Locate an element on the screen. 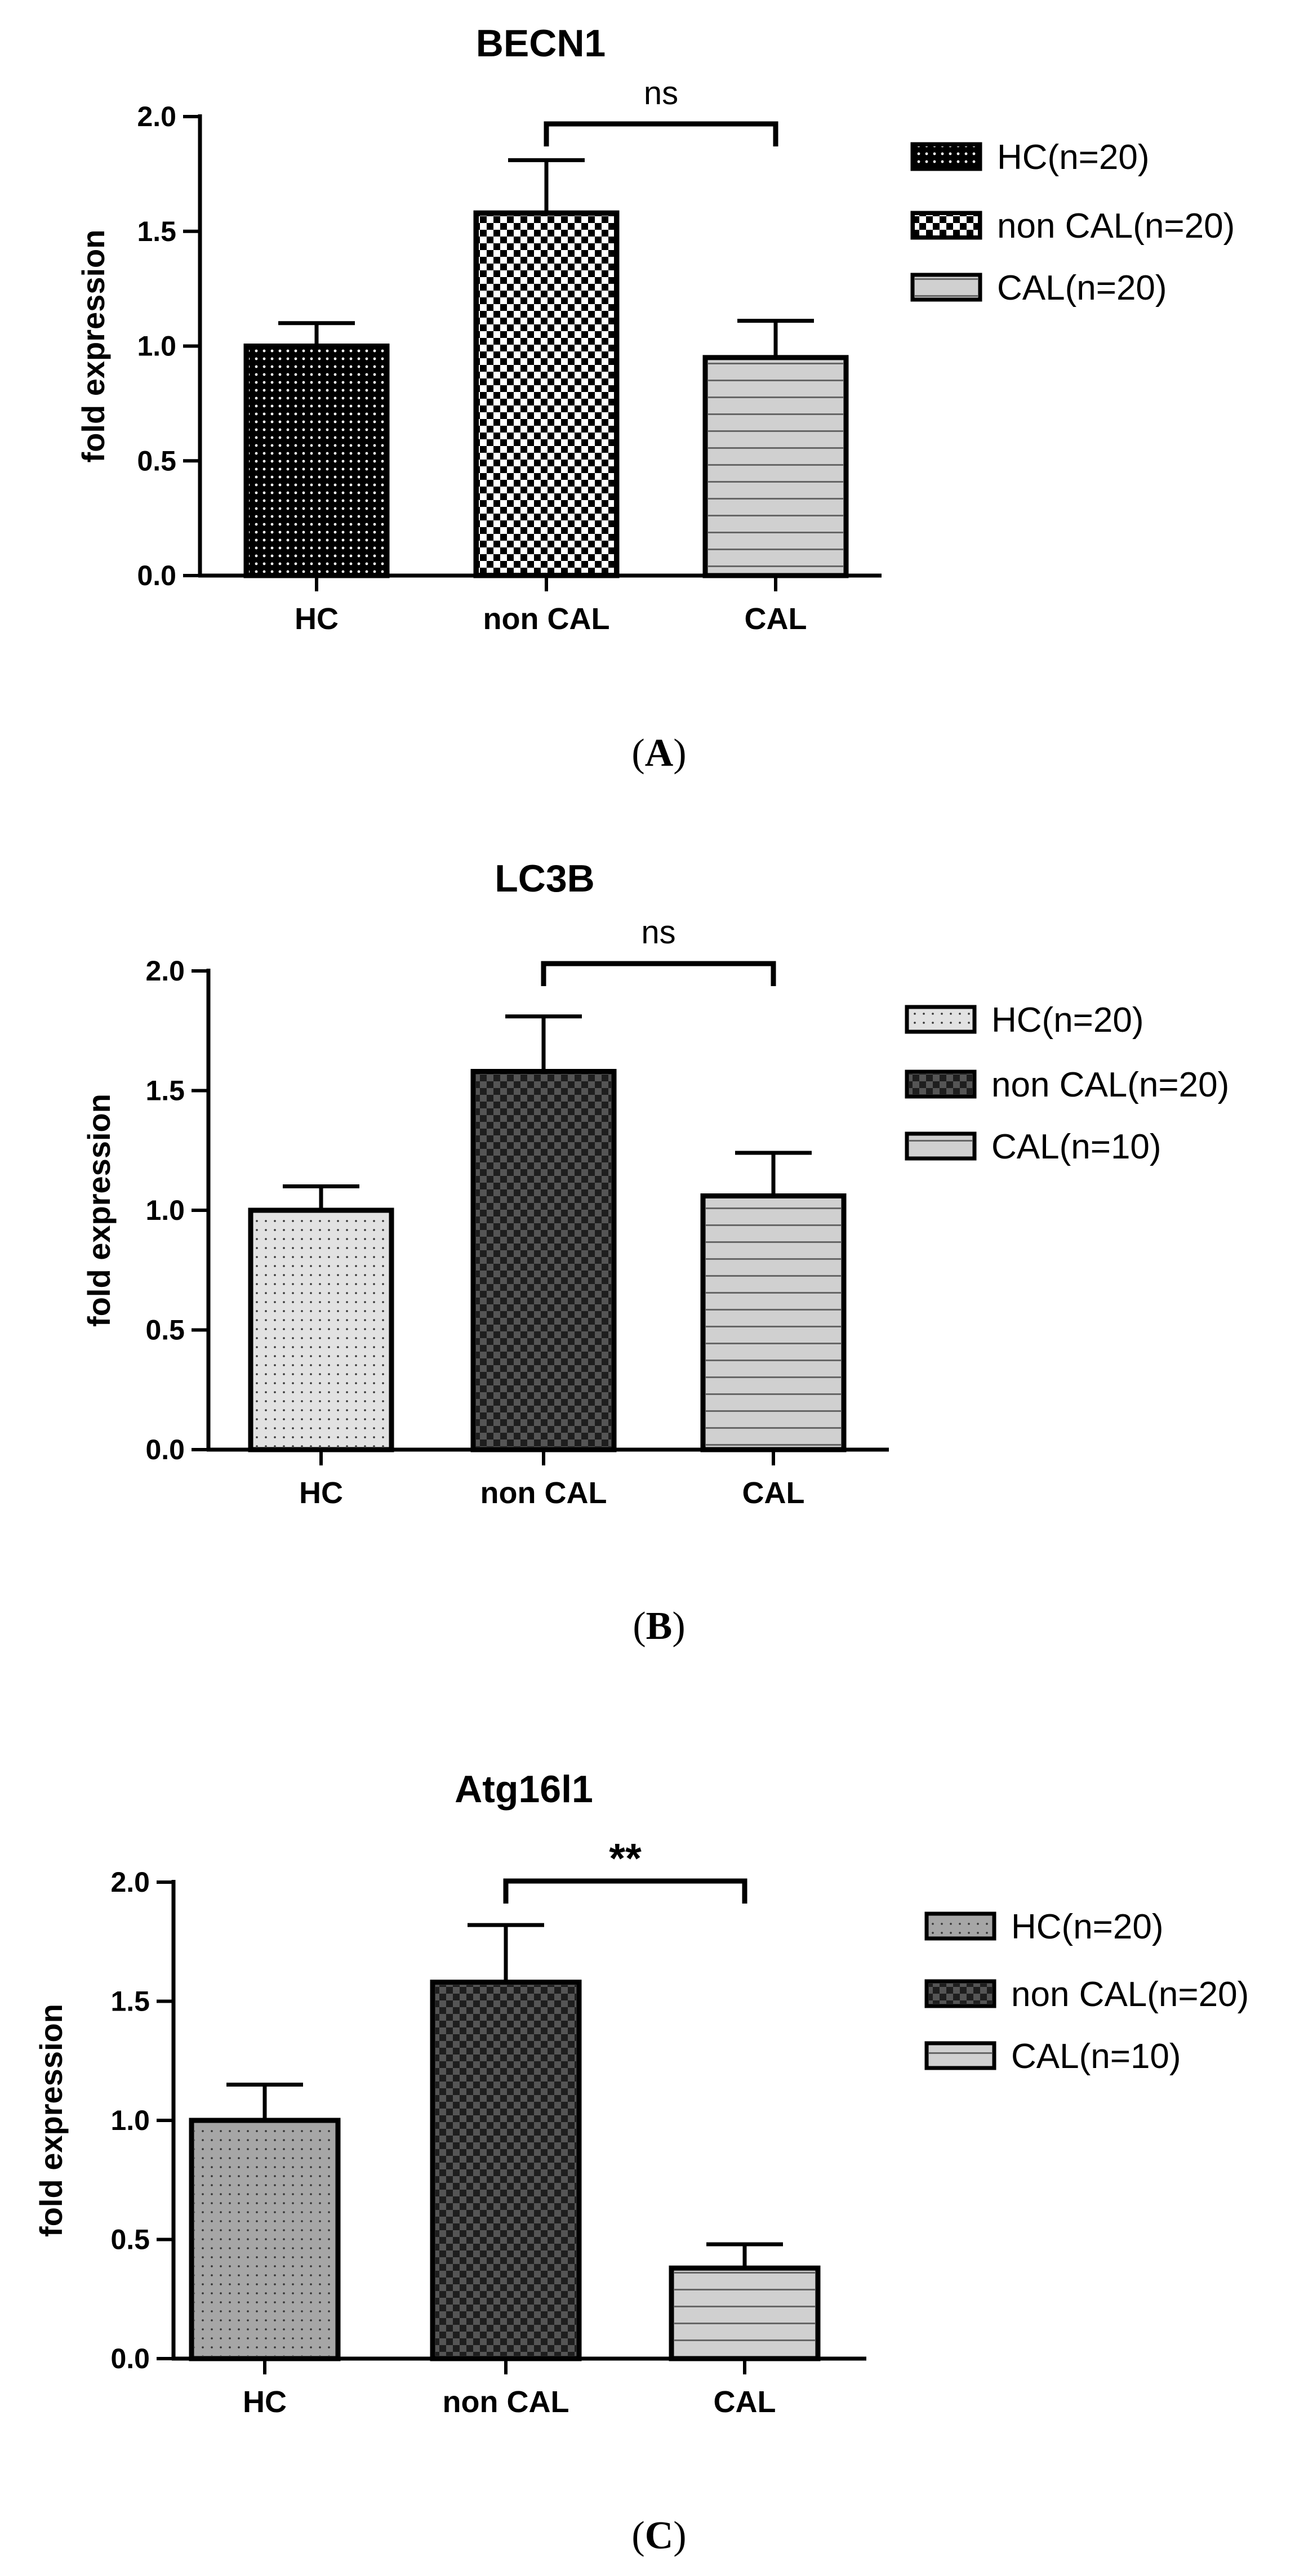 The width and height of the screenshot is (1295, 2576). legend-label: CAL(n=20) is located at coordinates (1082, 288).